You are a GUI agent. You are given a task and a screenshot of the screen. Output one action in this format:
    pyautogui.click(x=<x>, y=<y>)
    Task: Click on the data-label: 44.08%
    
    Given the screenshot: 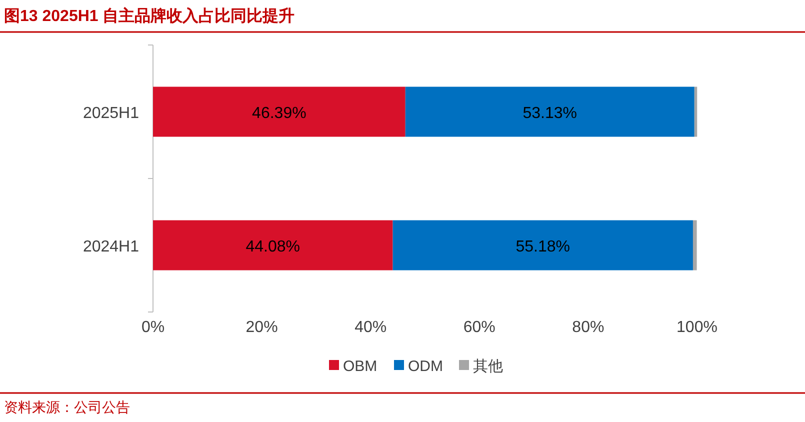 What is the action you would take?
    pyautogui.click(x=273, y=247)
    